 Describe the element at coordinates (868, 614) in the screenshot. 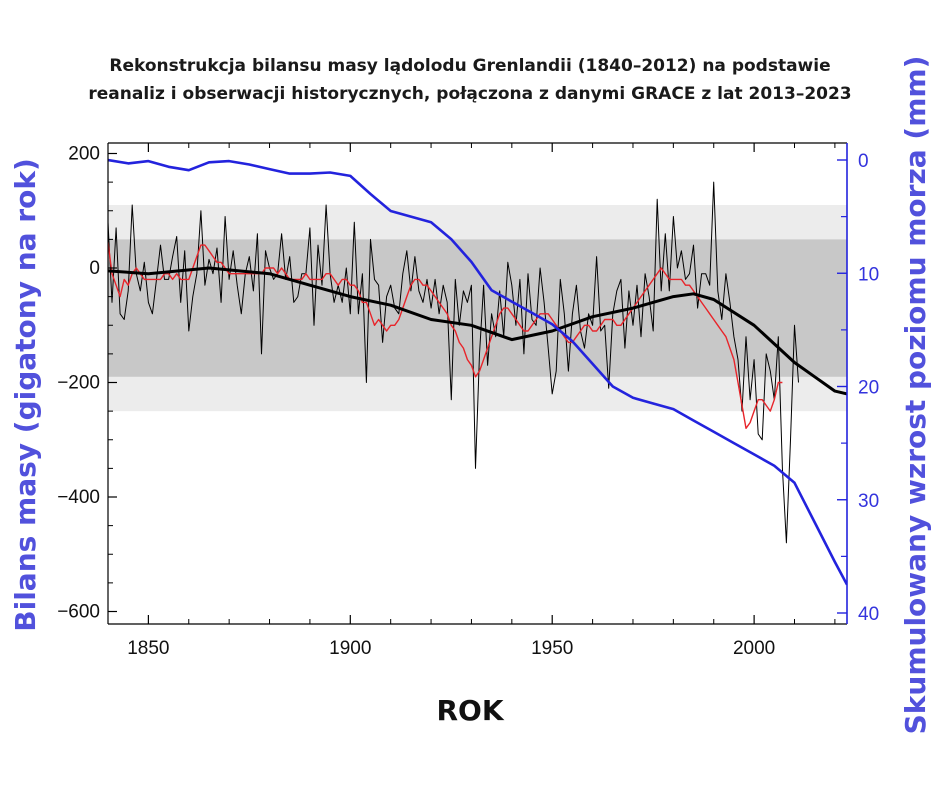

I see `y-tick-label-right: 40` at that location.